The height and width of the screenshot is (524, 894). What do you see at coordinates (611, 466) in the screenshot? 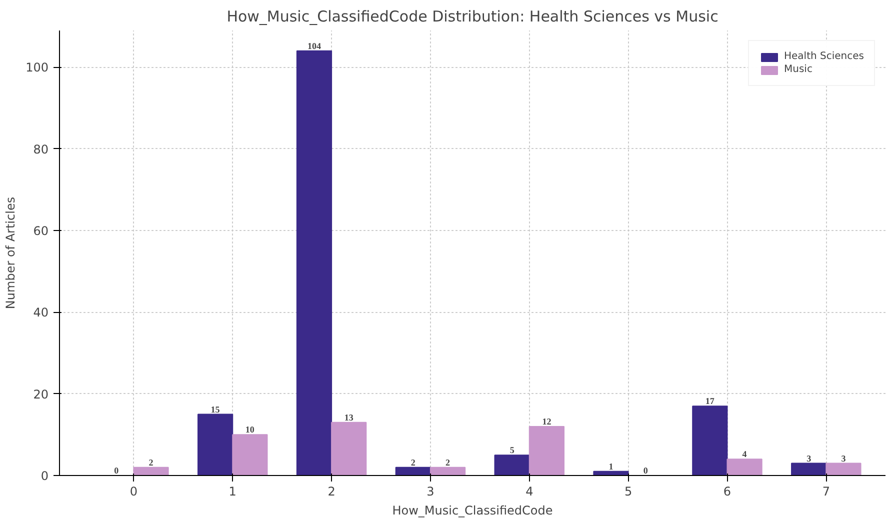
I see `data-label: 1` at bounding box center [611, 466].